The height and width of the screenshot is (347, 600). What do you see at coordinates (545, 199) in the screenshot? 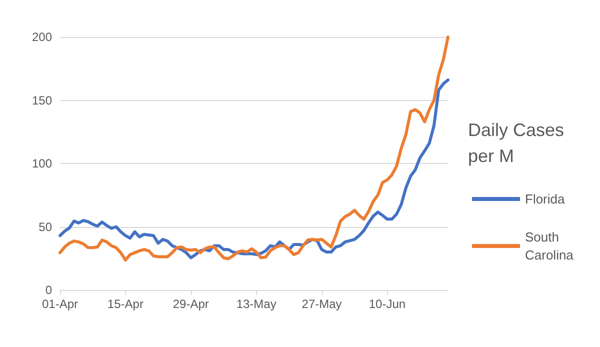
I see `legend-label: Florida` at bounding box center [545, 199].